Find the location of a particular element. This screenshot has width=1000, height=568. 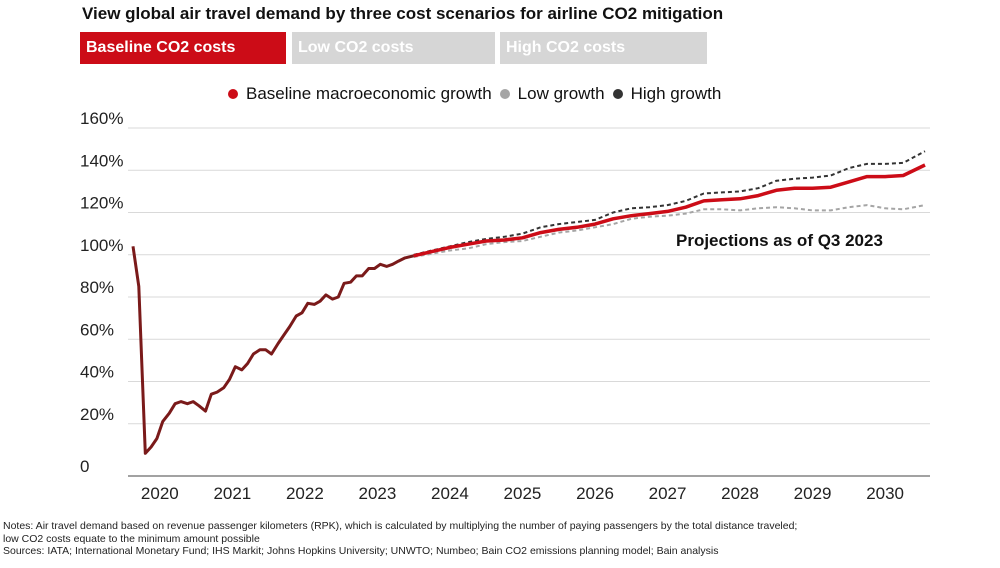

legend-label-high: High growth is located at coordinates (676, 93).